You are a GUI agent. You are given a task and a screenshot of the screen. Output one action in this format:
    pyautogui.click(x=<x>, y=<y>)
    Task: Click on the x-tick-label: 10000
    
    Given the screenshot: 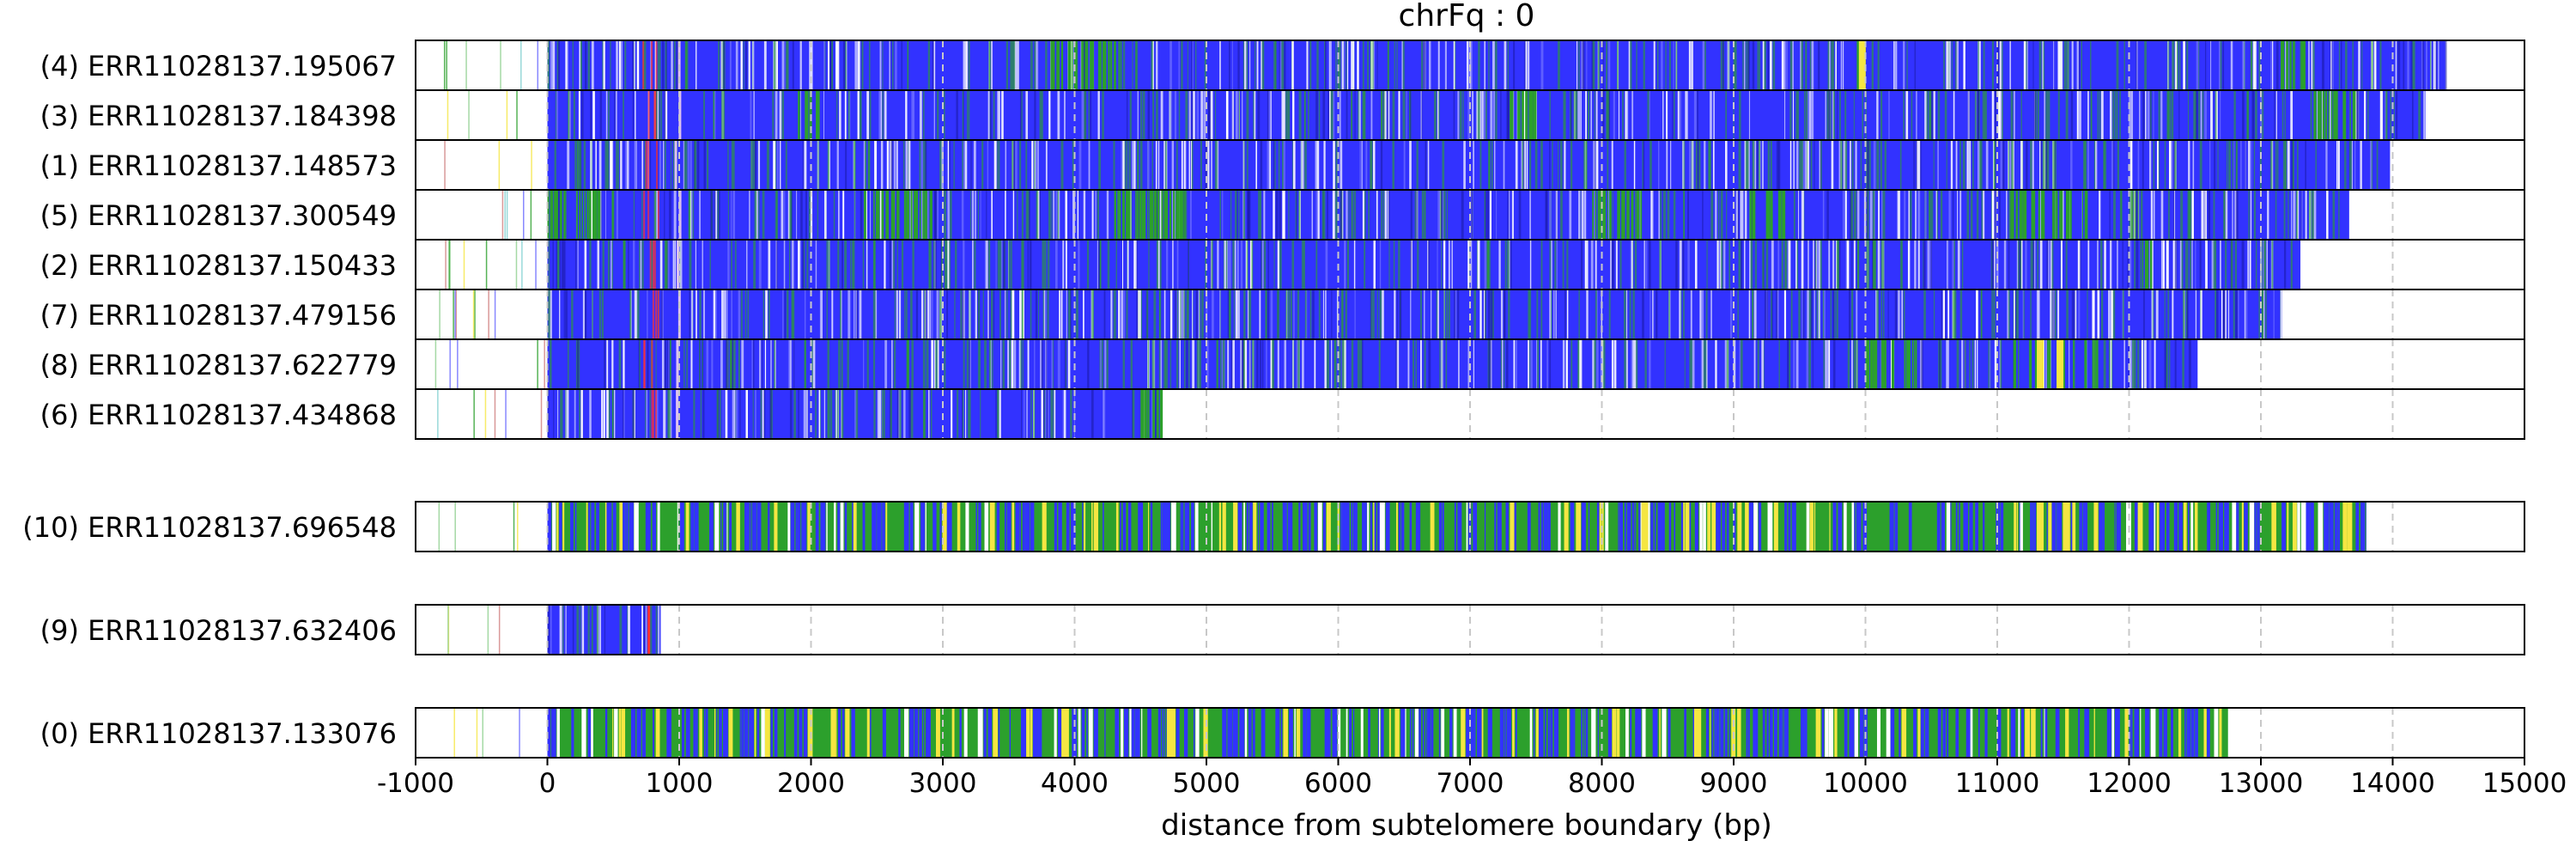 What is the action you would take?
    pyautogui.click(x=1865, y=783)
    